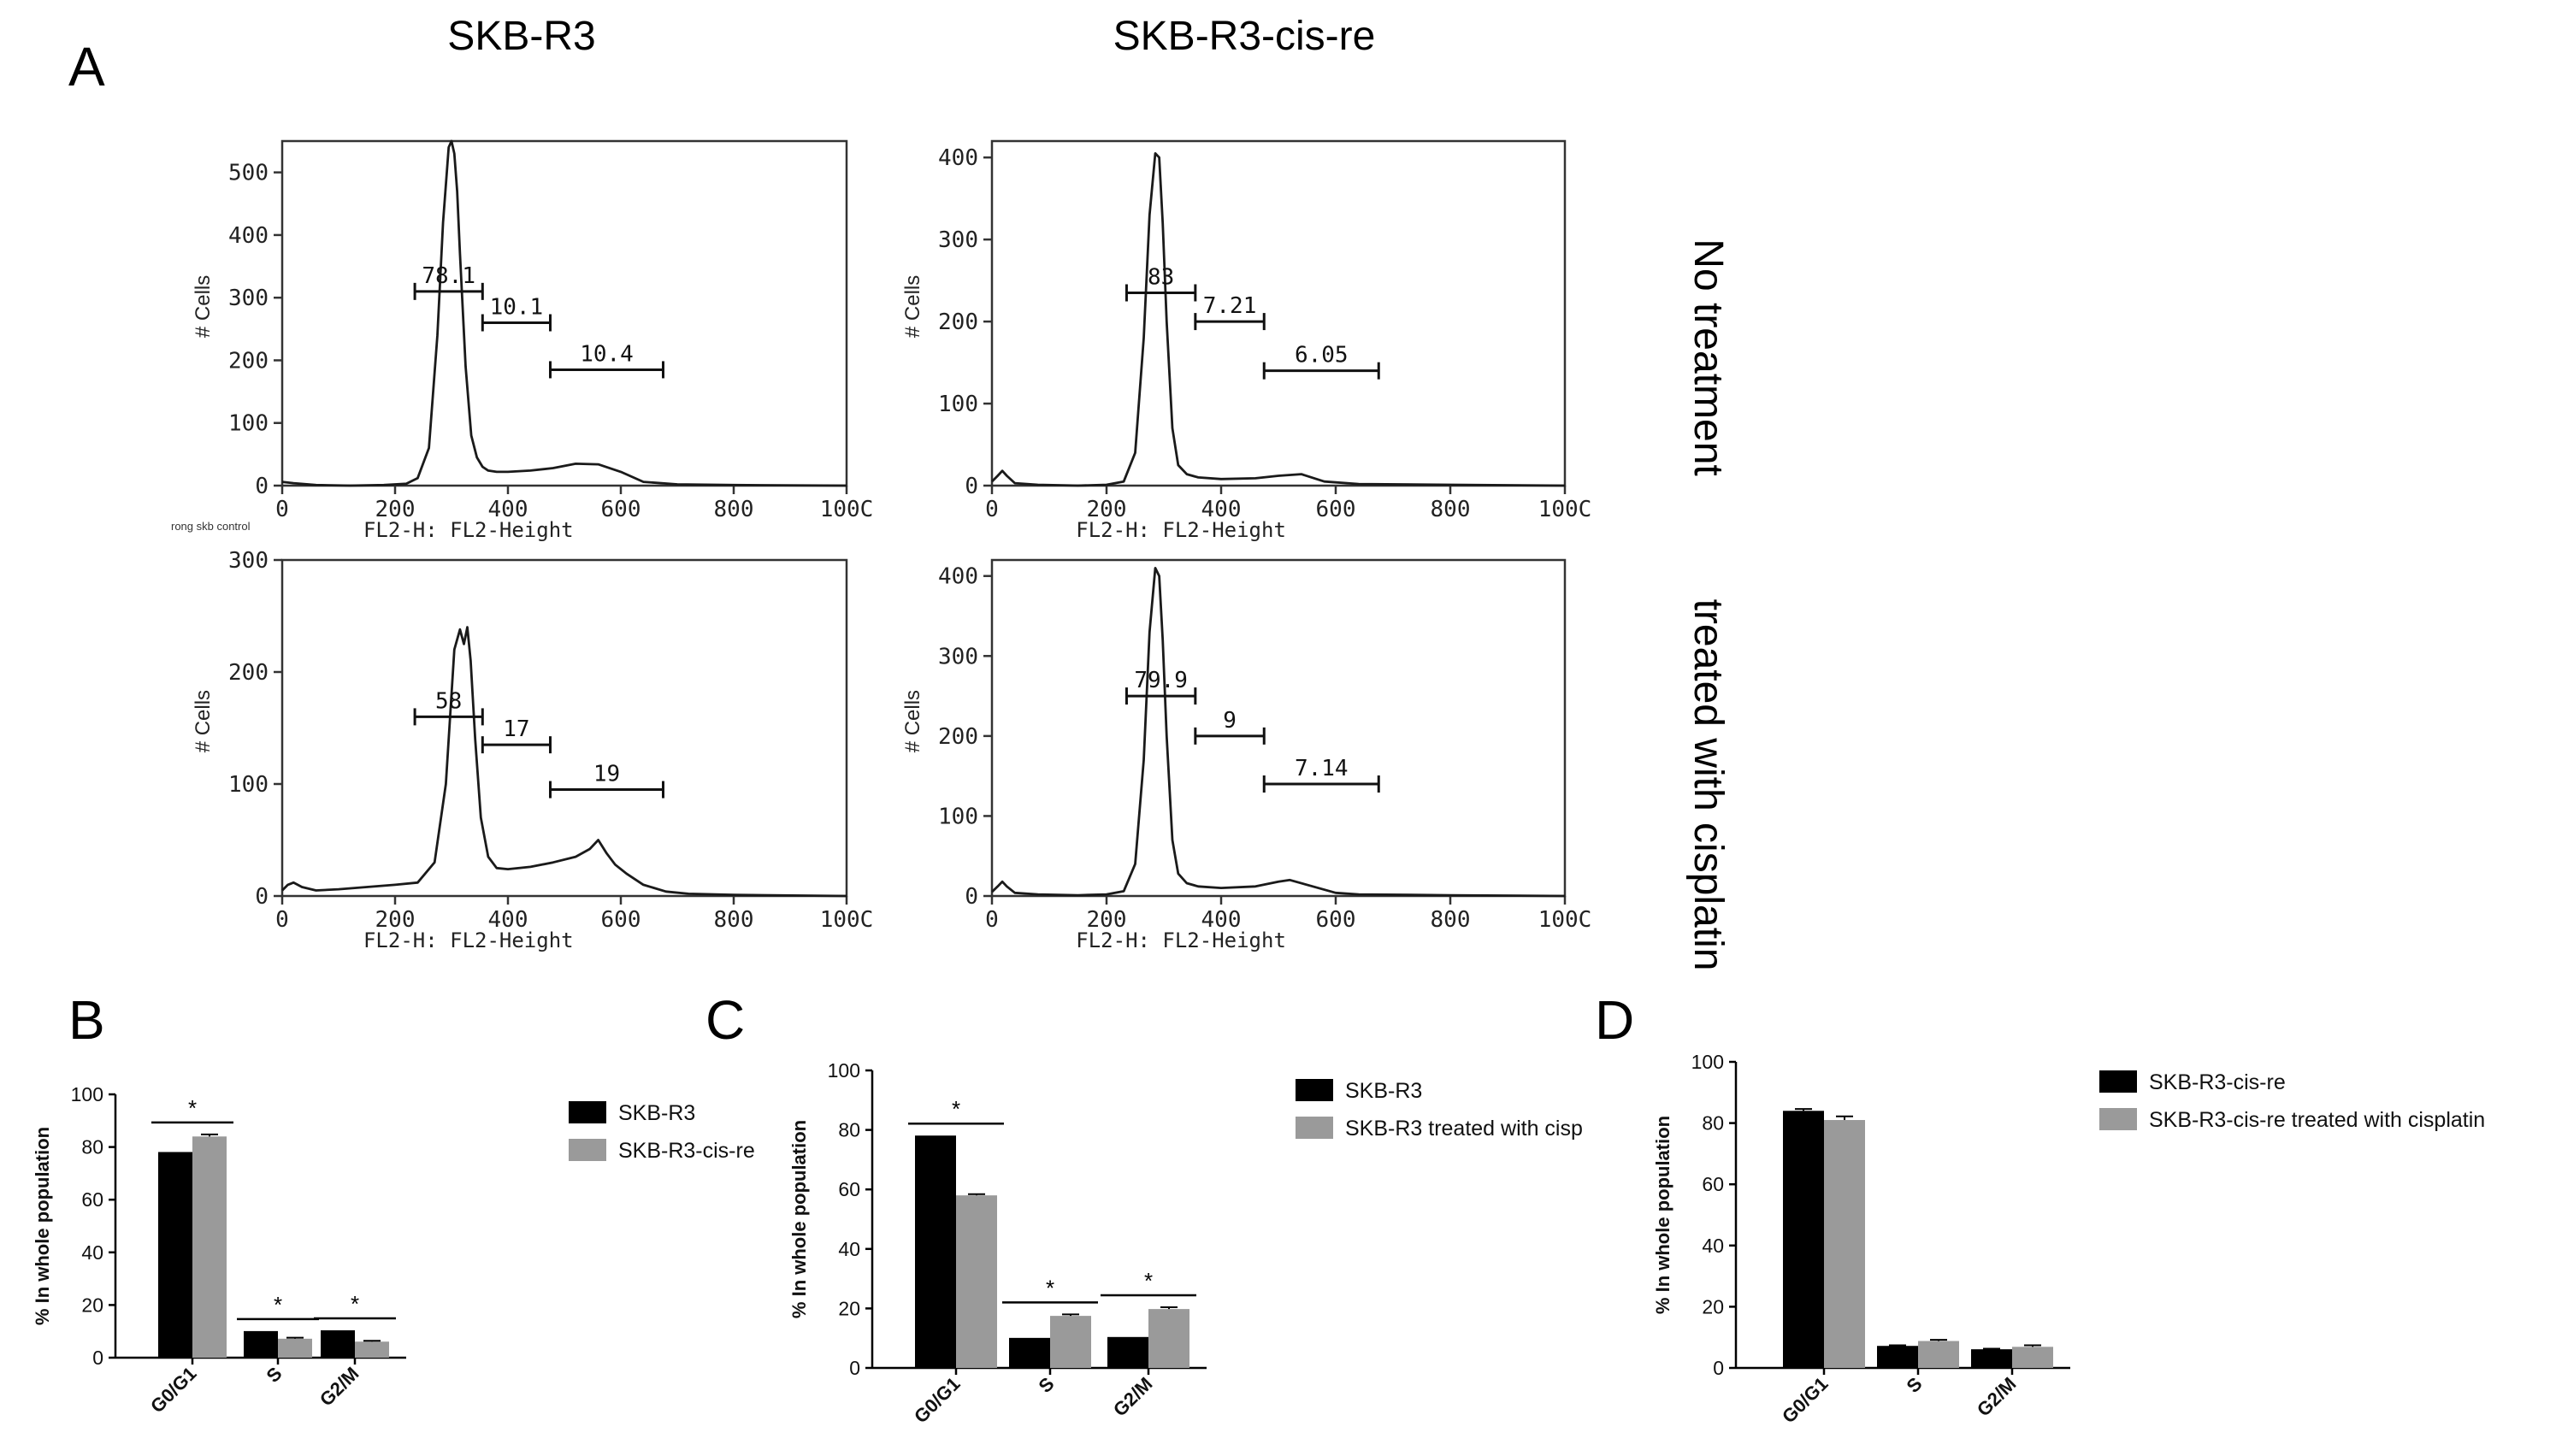  What do you see at coordinates (449, 276) in the screenshot?
I see `gate-label: 78.1` at bounding box center [449, 276].